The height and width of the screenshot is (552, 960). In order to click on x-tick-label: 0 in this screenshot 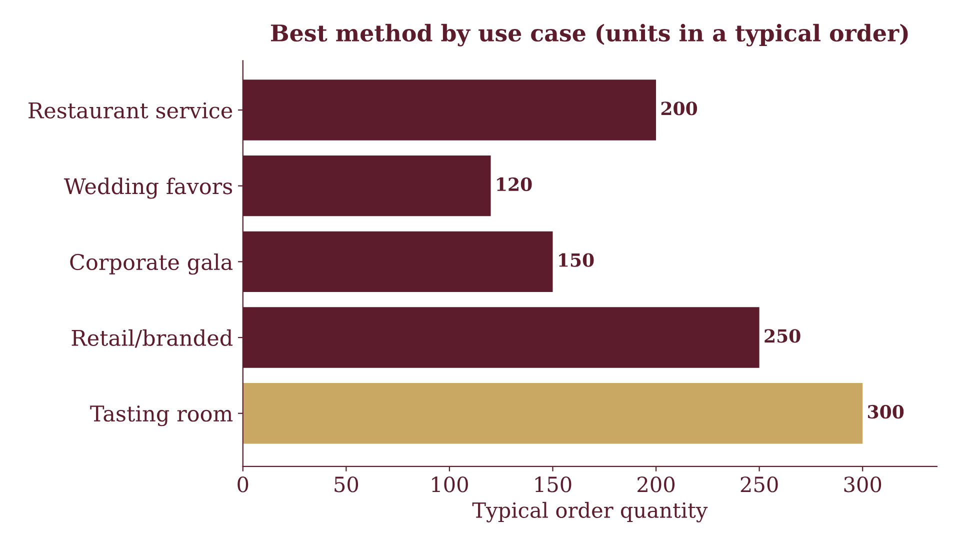, I will do `click(243, 484)`.